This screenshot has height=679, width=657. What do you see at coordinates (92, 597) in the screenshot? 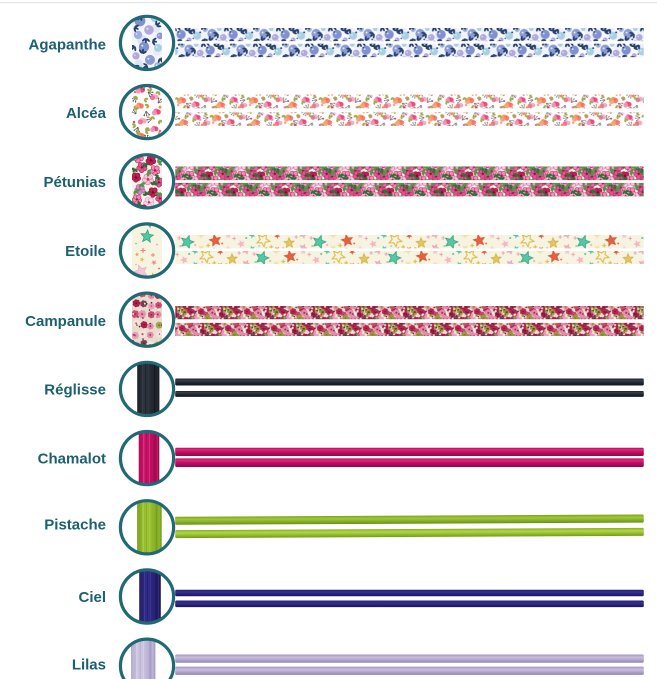
I see `svg-text: Ciel` at bounding box center [92, 597].